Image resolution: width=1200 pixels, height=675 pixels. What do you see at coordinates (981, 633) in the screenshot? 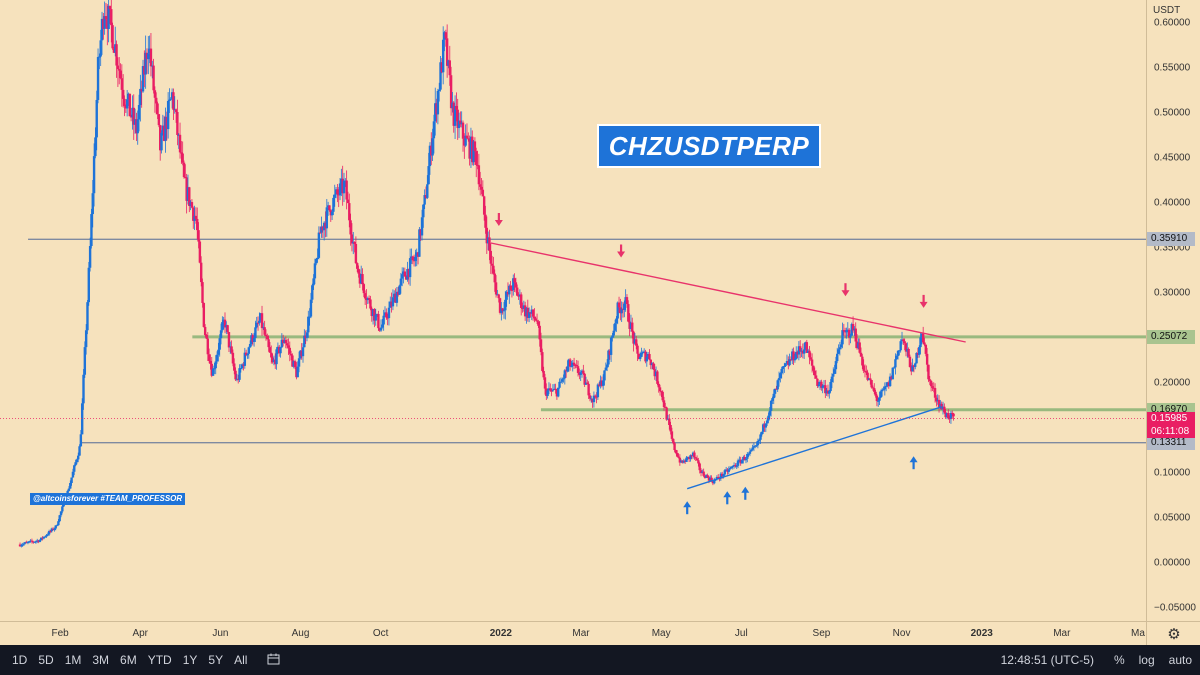
I see `x-tick-label: 2023` at bounding box center [981, 633].